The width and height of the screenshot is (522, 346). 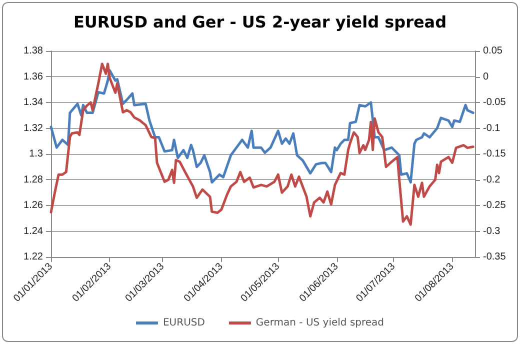 What do you see at coordinates (494, 102) in the screenshot?
I see `y2-tick-label: -0.05` at bounding box center [494, 102].